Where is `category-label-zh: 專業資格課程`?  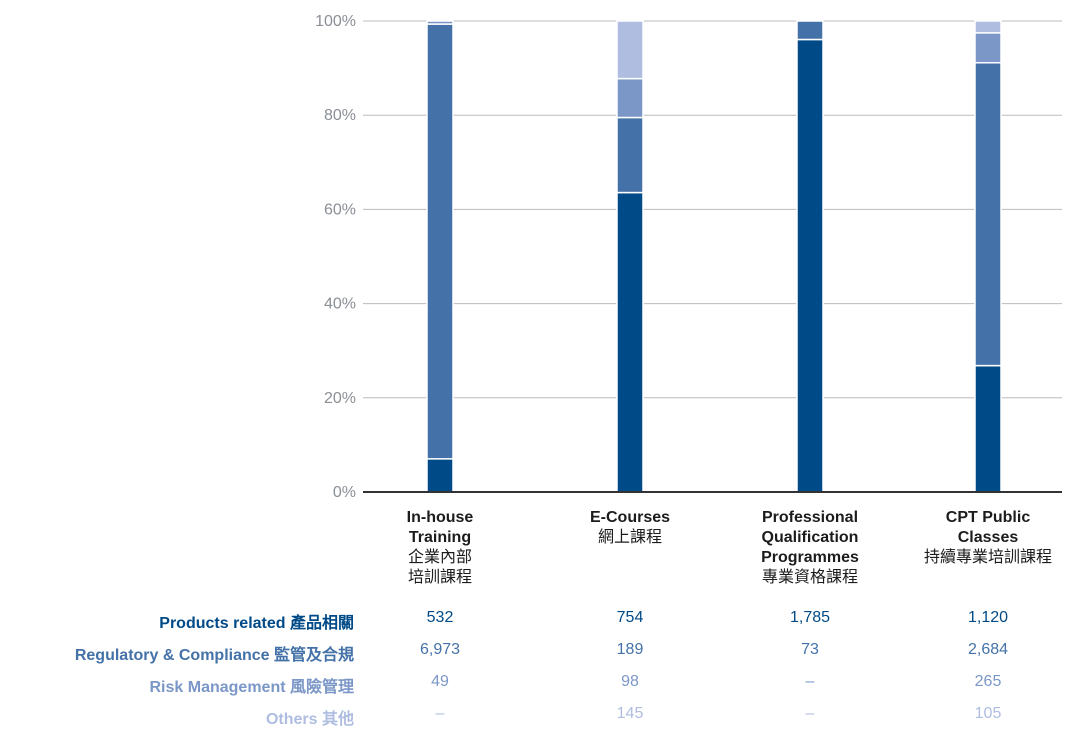
category-label-zh: 專業資格課程 is located at coordinates (809, 577).